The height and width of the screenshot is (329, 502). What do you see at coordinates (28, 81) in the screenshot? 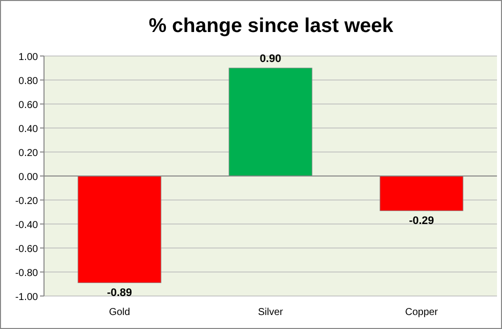
I see `y-tick-label: 0.80` at bounding box center [28, 81].